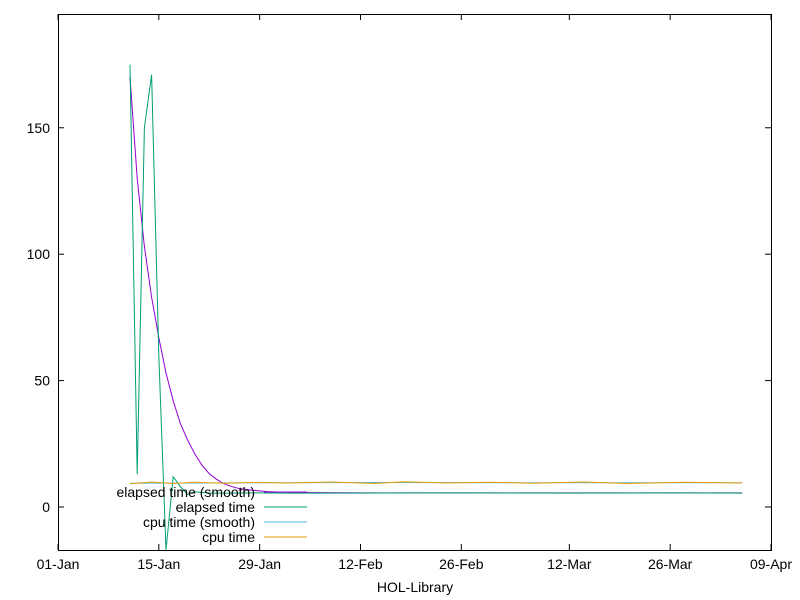 This screenshot has width=800, height=600. I want to click on legend-label: cpu time, so click(228, 537).